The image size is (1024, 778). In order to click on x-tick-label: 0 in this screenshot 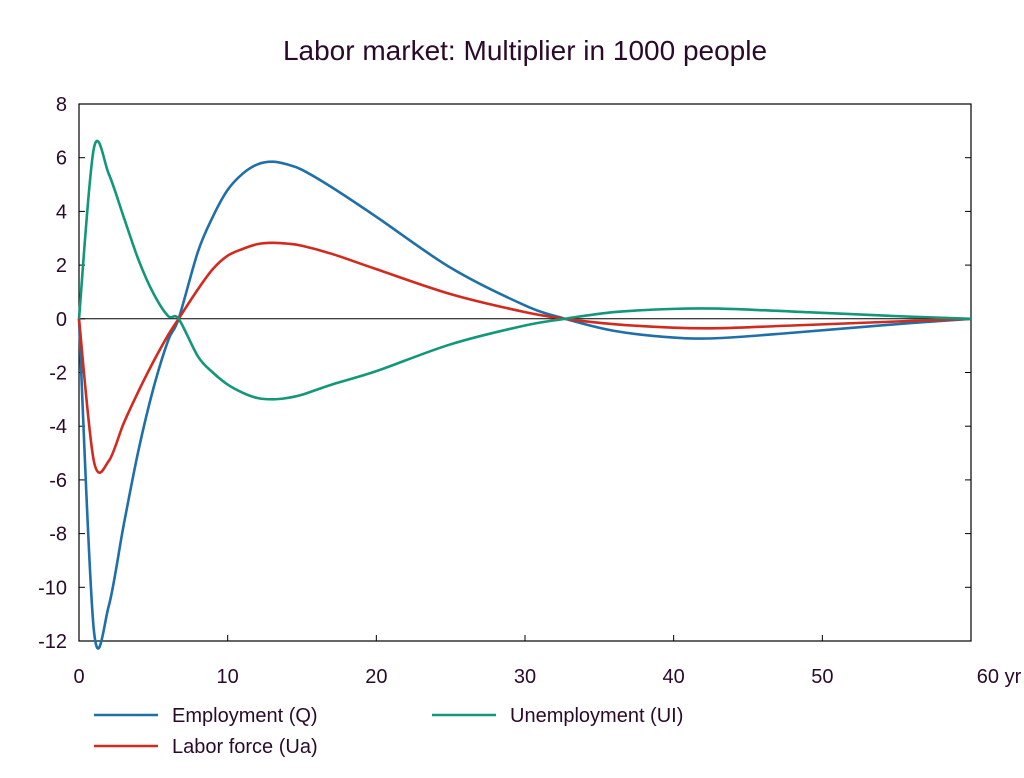, I will do `click(78, 677)`.